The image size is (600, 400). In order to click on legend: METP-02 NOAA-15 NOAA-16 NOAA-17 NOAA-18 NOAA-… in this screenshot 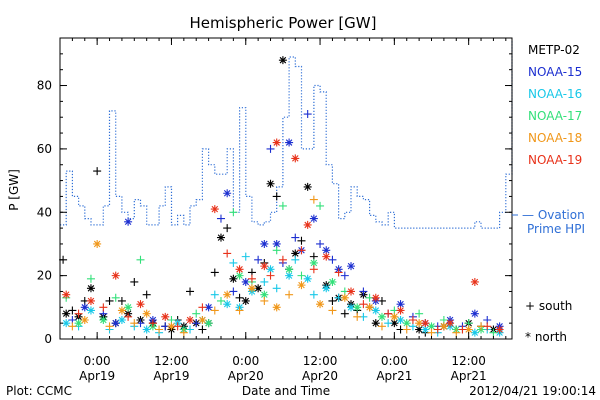, I will do `click(548, 193)`.